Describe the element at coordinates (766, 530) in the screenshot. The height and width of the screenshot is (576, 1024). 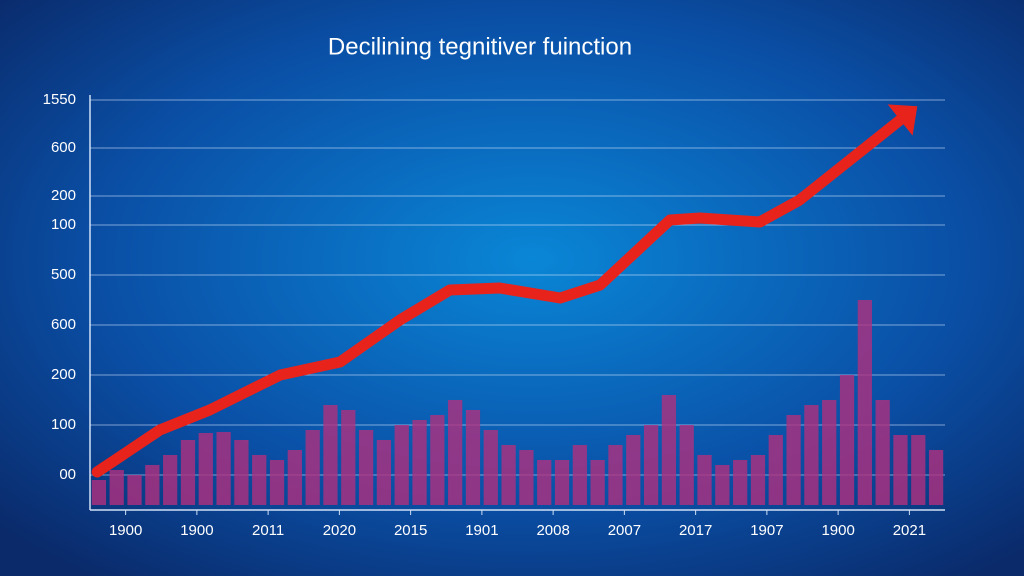
I see `x-tick-label: 1907` at that location.